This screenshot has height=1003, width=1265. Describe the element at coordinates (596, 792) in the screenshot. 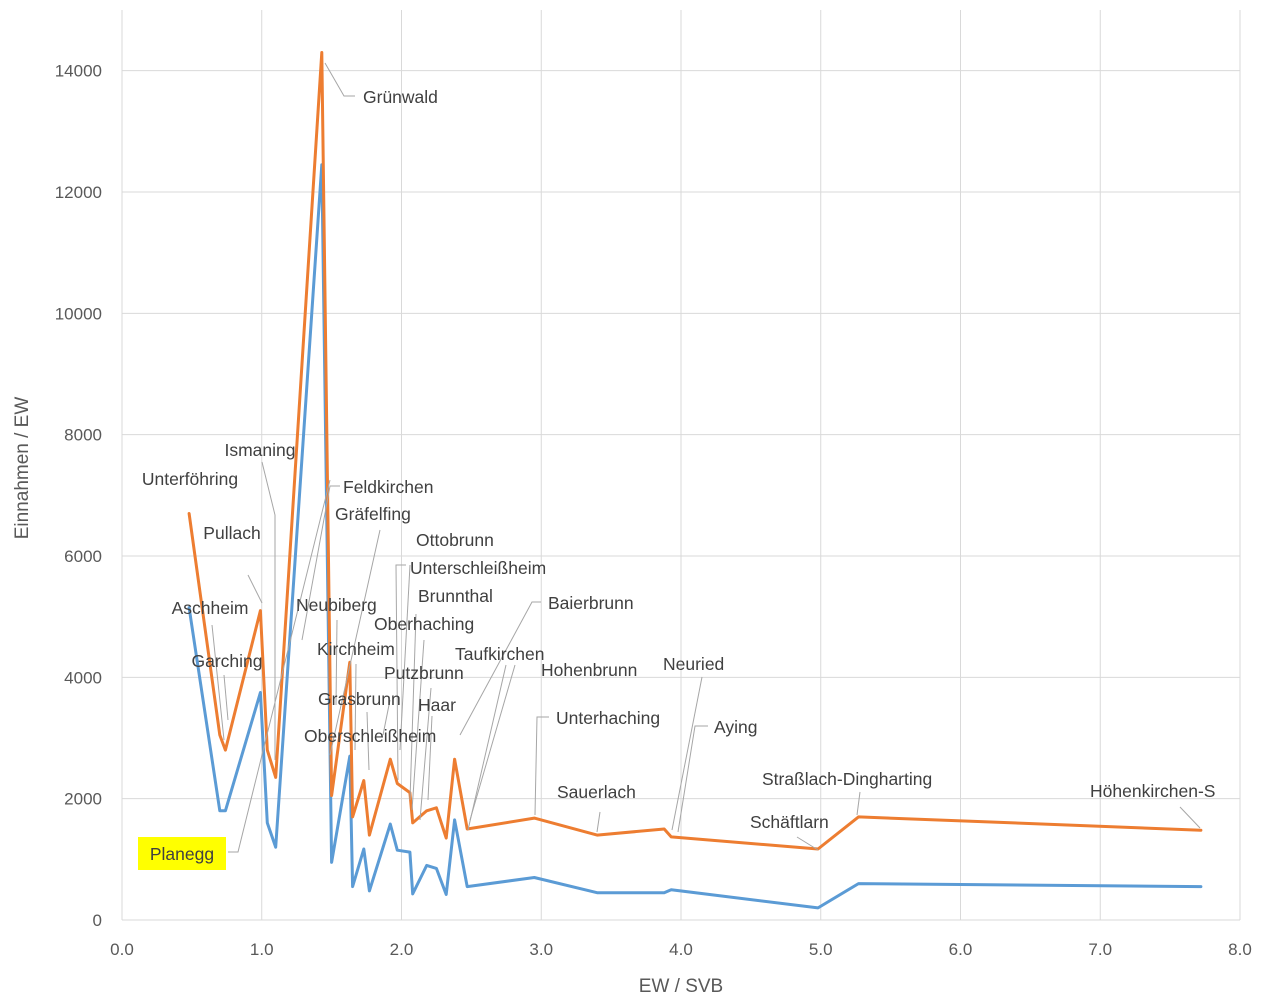

I see `point-label: Sauerlach` at that location.